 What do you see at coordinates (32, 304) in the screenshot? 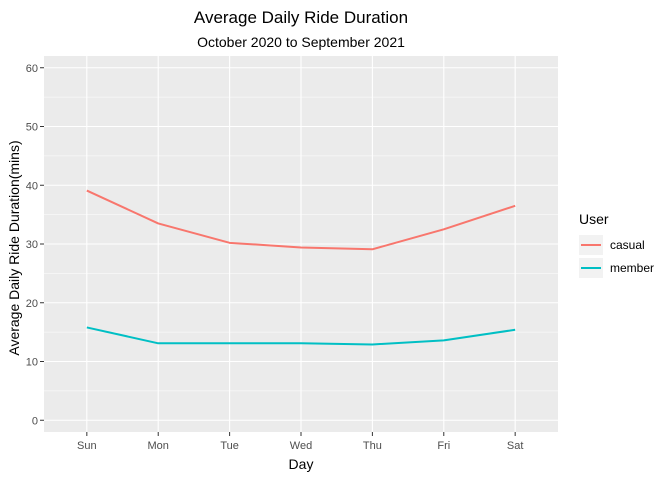
I see `y-tick-label: 20` at bounding box center [32, 304].